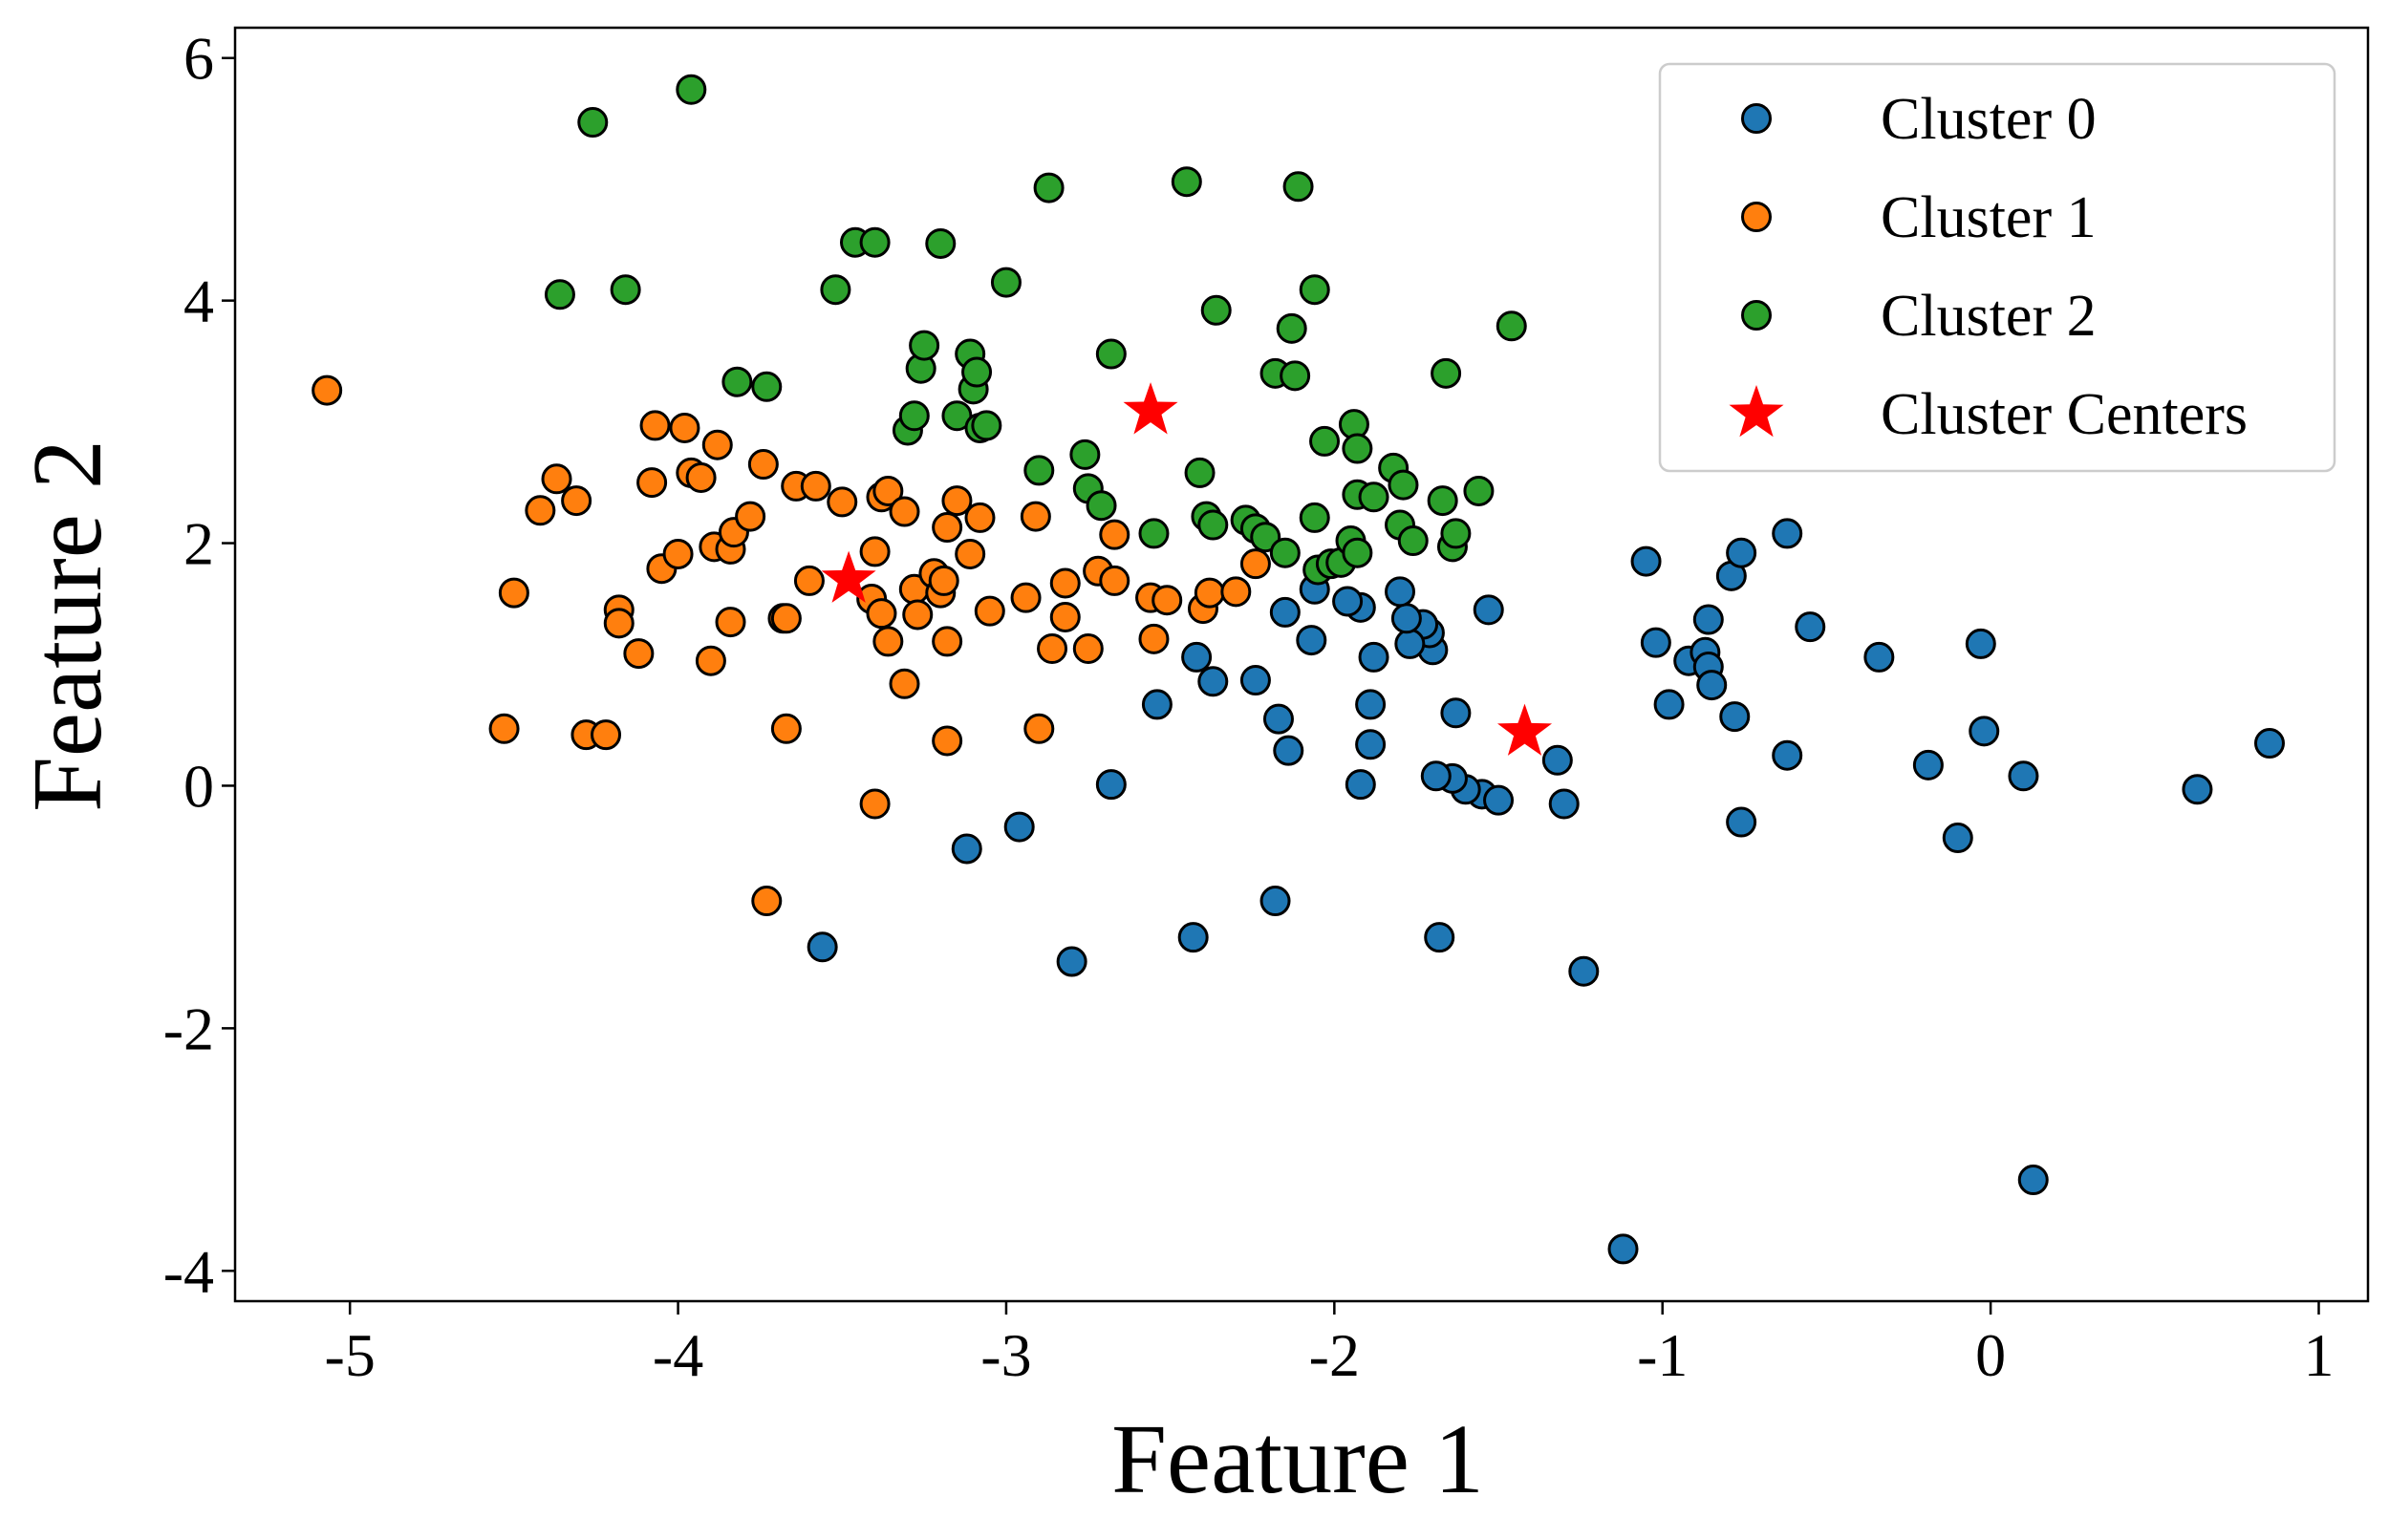 This screenshot has width=2389, height=1540. Describe the element at coordinates (189, 1271) in the screenshot. I see `y-tick-label: -4` at that location.